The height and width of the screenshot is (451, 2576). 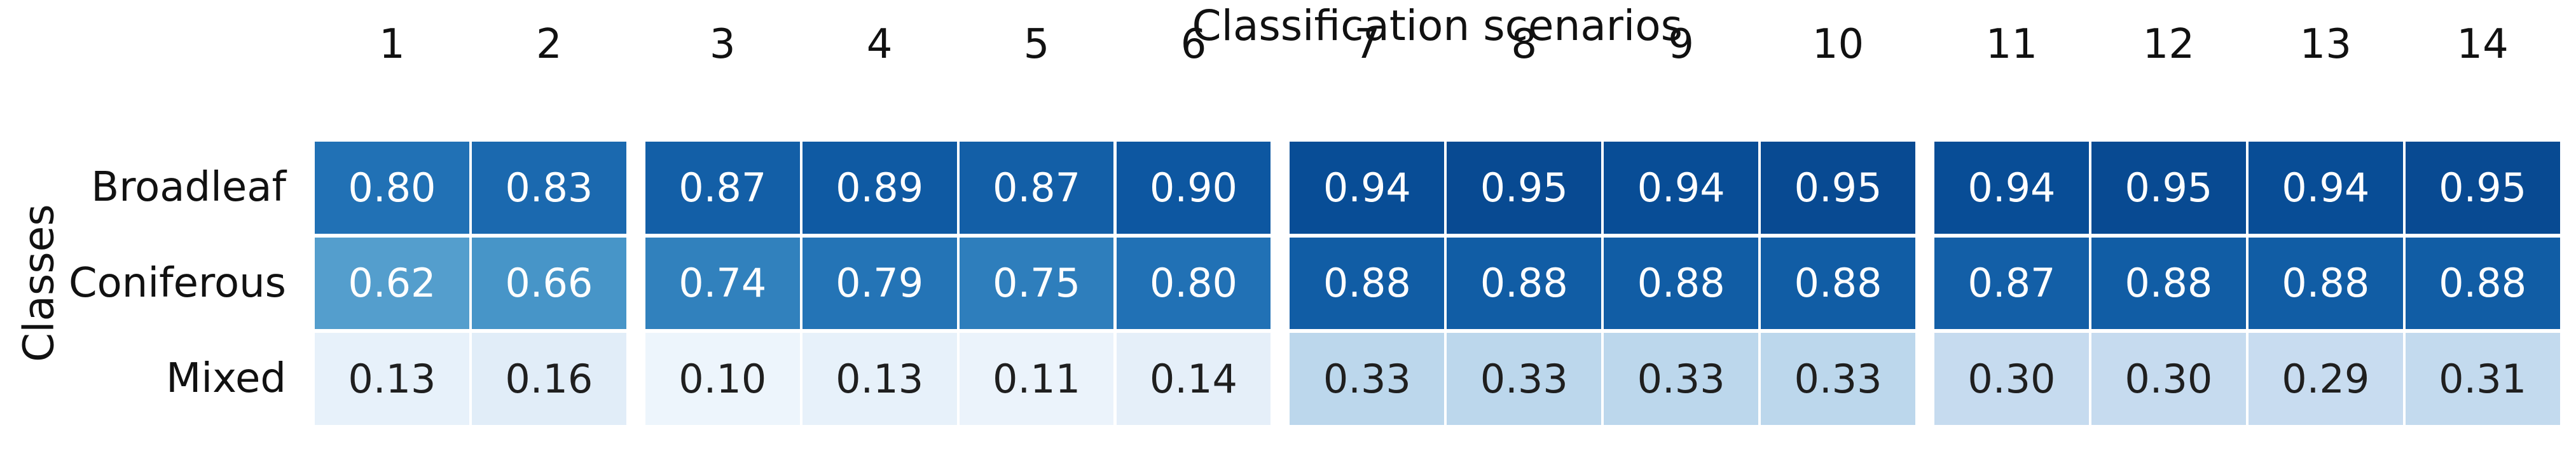 I want to click on heatmap-cell: 0.16, so click(x=548, y=379).